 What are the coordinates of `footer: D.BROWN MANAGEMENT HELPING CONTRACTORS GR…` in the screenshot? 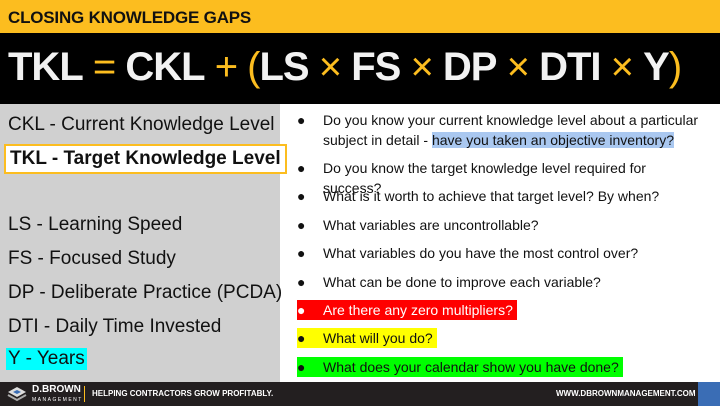 It's located at (360, 394).